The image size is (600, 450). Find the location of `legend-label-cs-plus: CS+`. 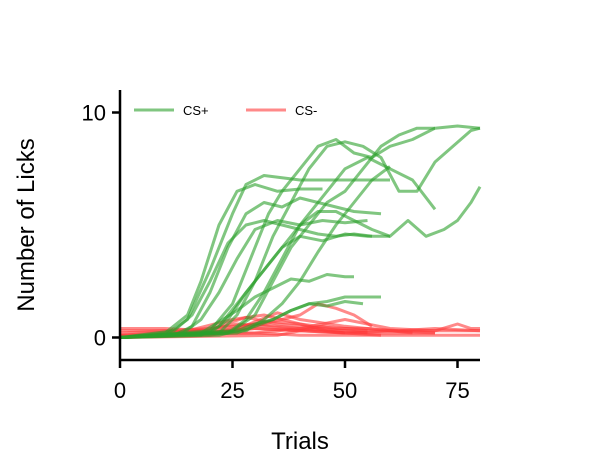

legend-label-cs-plus: CS+ is located at coordinates (196, 110).